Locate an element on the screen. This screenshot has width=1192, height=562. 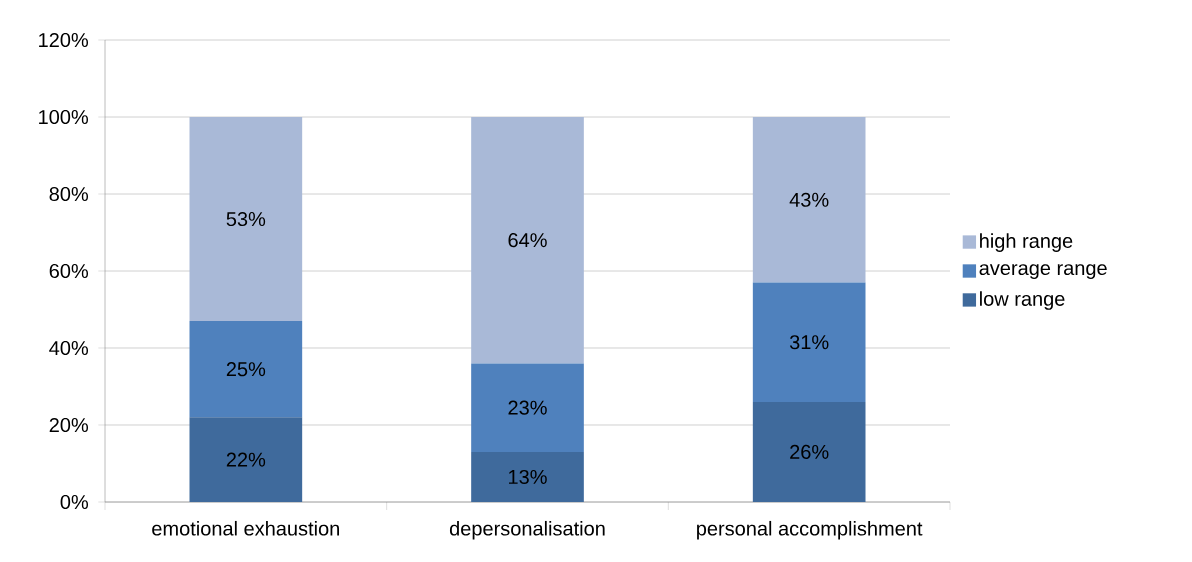
y-tick-label: 60% is located at coordinates (69, 271).